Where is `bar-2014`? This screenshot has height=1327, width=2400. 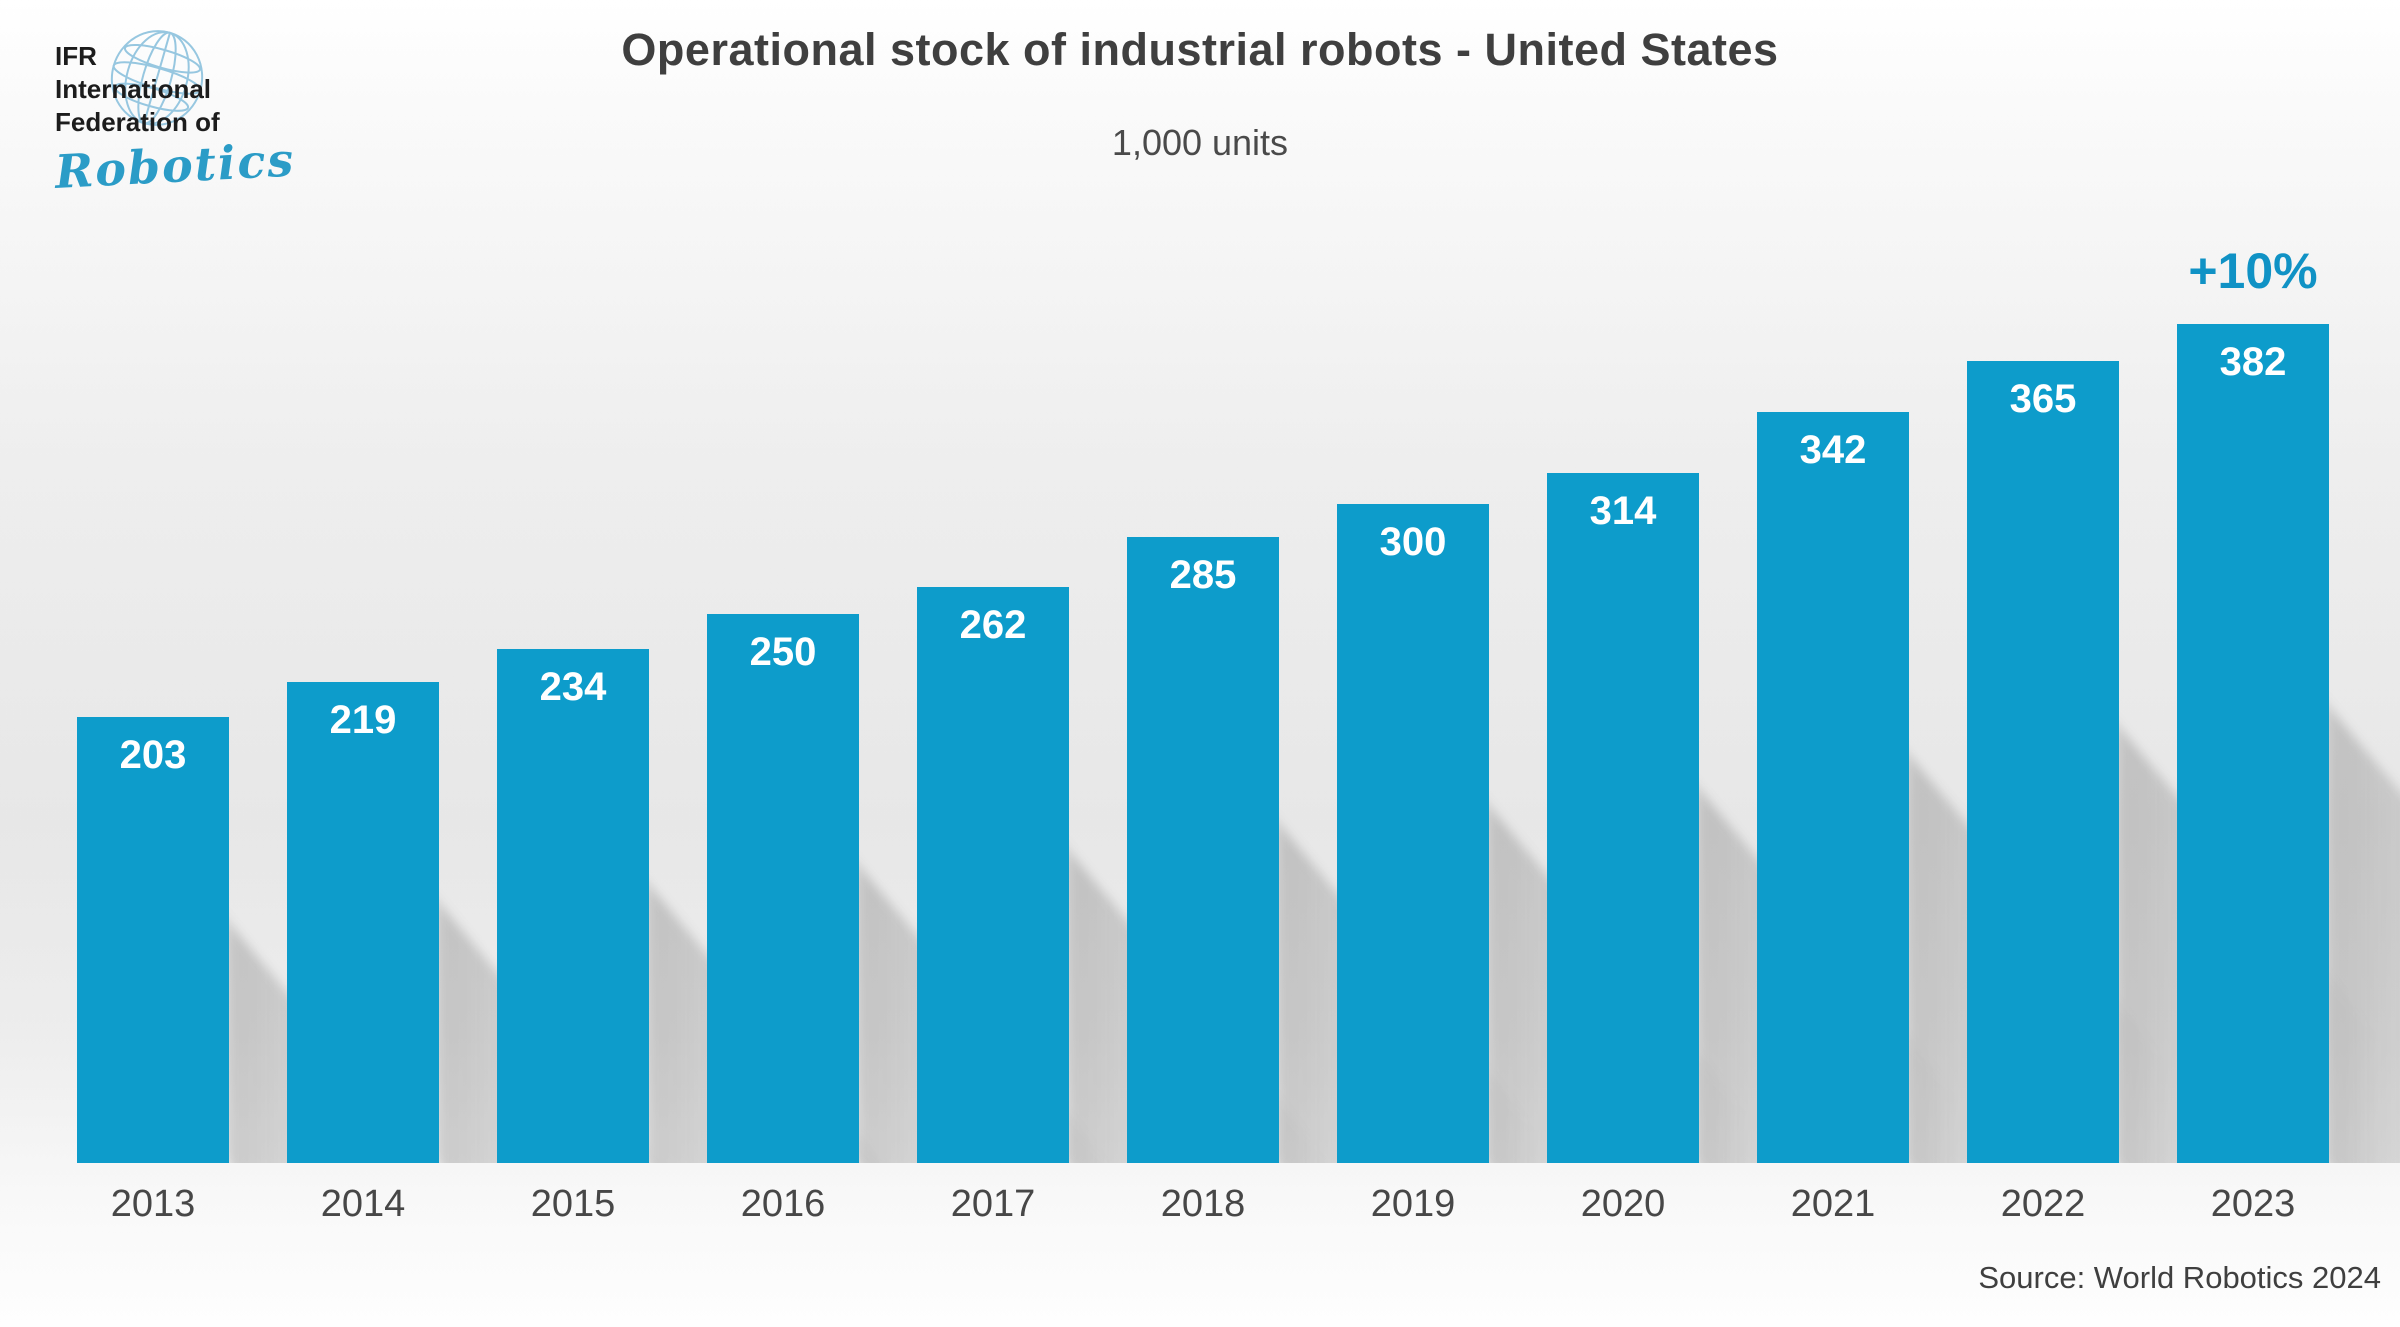
bar-2014 is located at coordinates (363, 922).